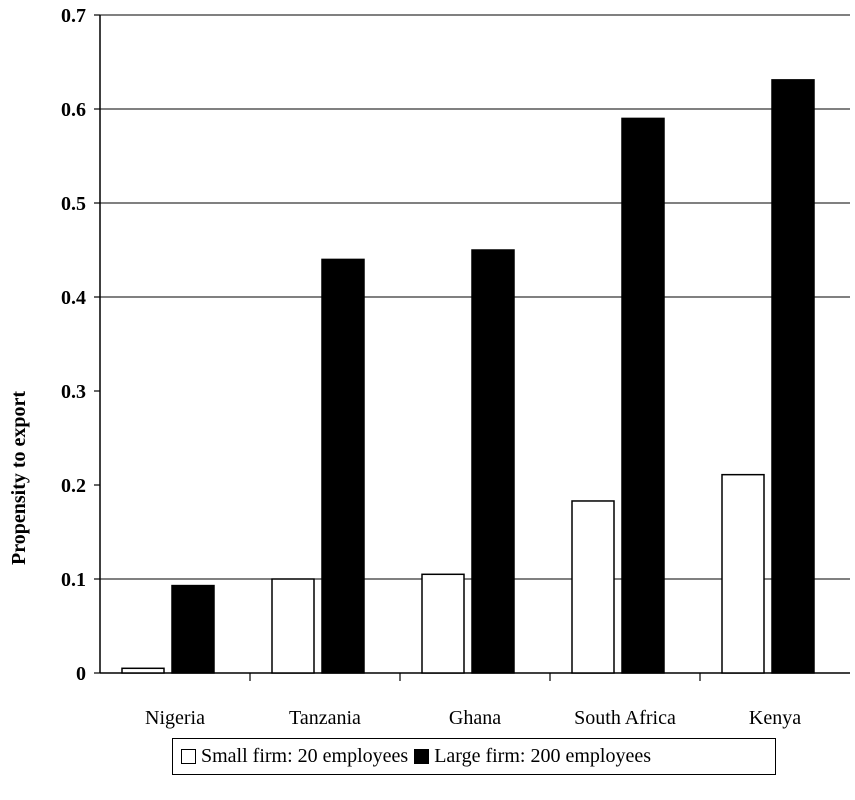 The width and height of the screenshot is (855, 800). Describe the element at coordinates (73, 204) in the screenshot. I see `y-tick-label: 0.5` at that location.